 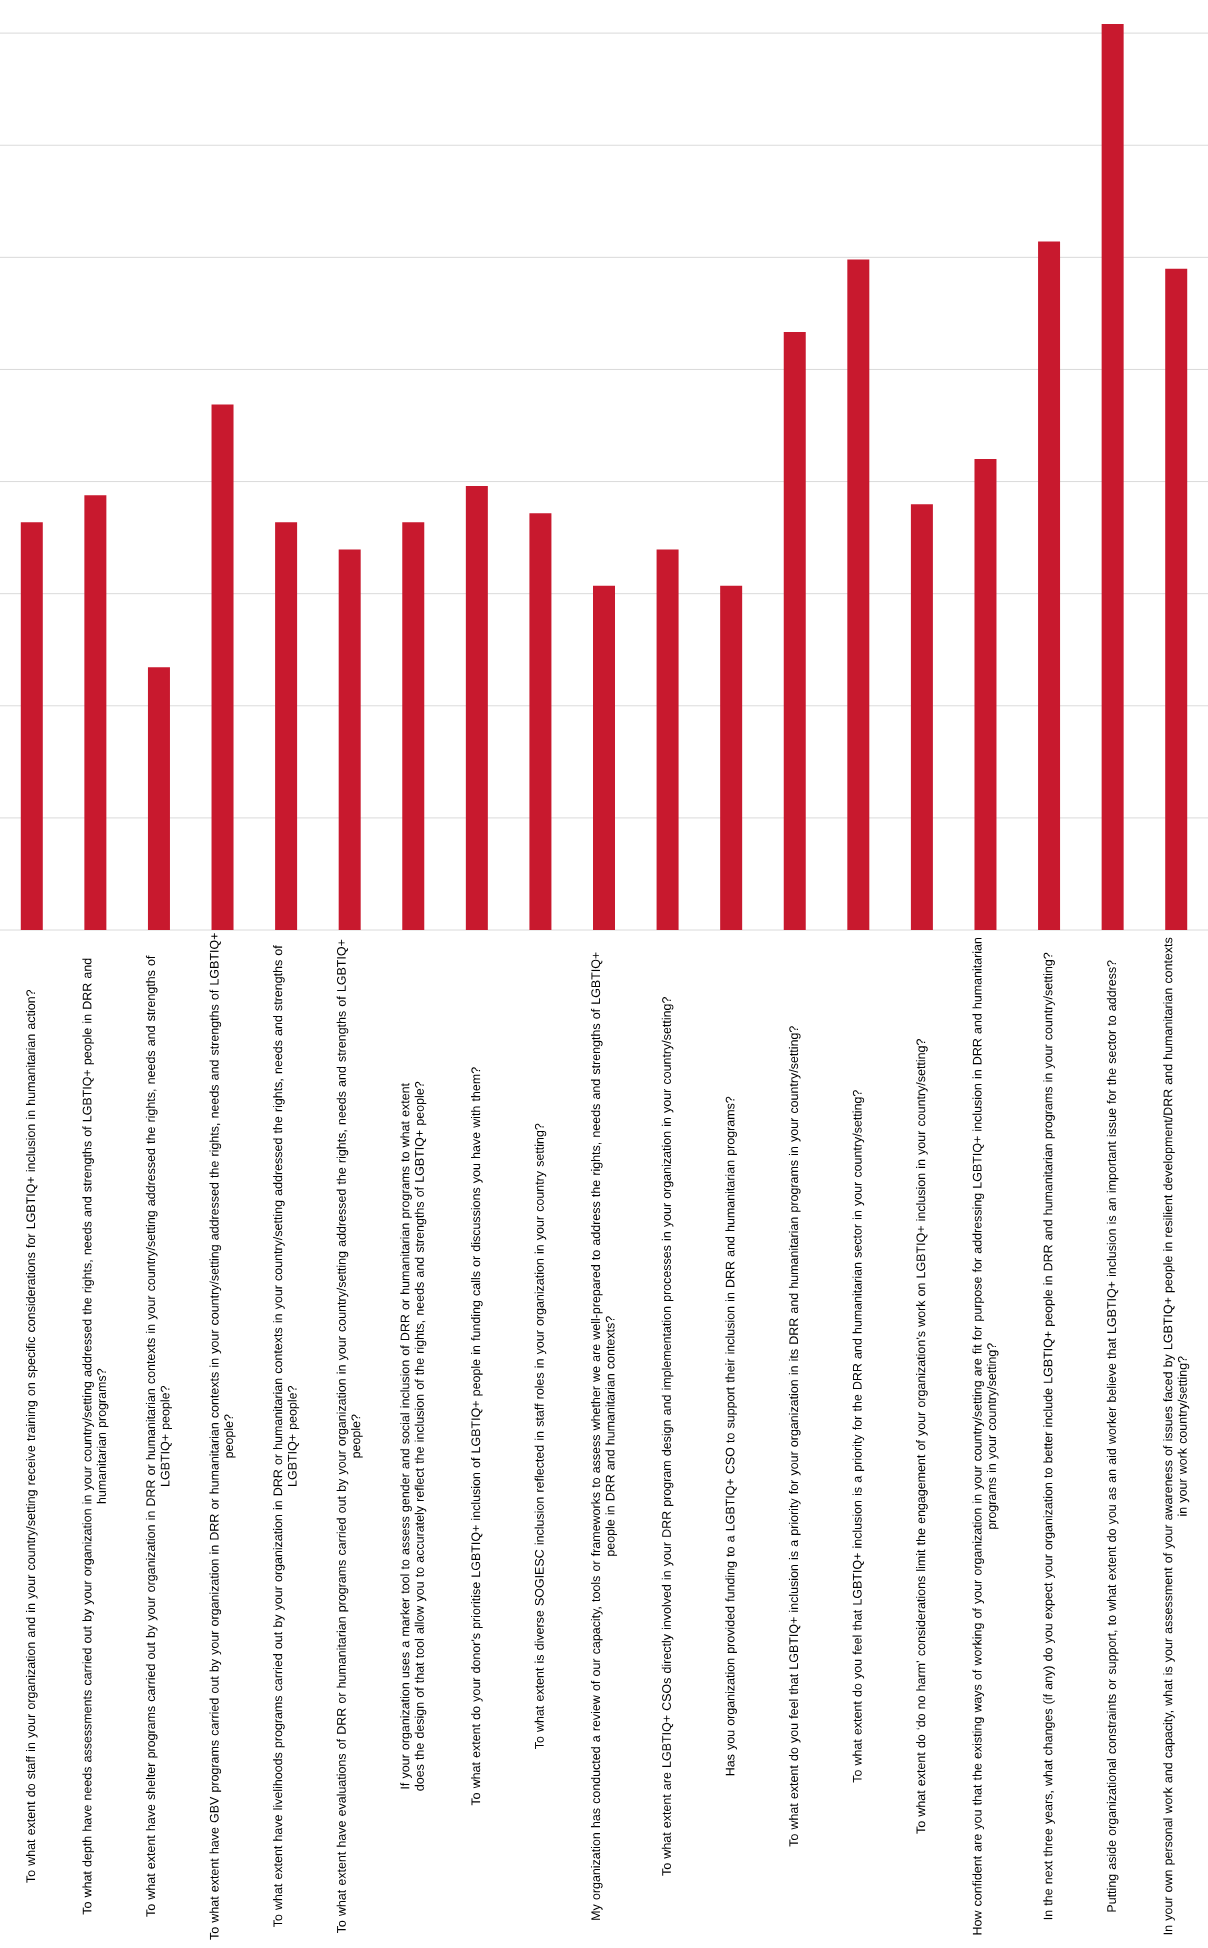 I want to click on x-tick-label: To what depth have needs assessments carried out by your organization in your country/setting addressed the rights, needs and strengths of LGBTIQ+ people in DRR and humanitarian programs?, so click(x=95, y=1436).